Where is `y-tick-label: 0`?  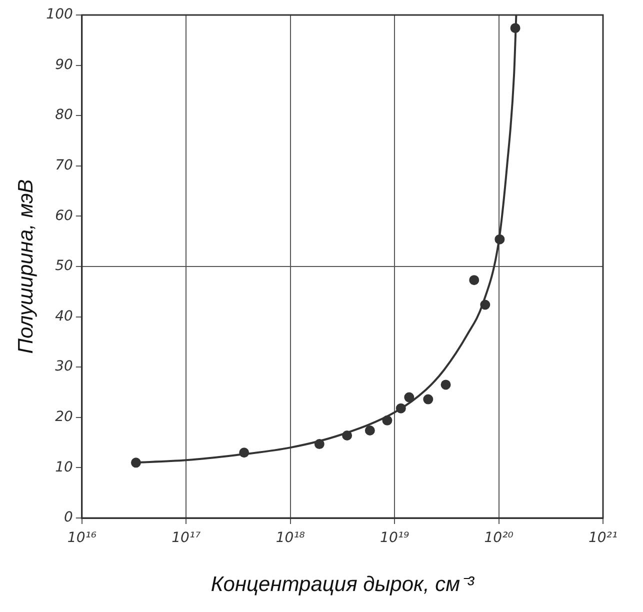
y-tick-label: 0 is located at coordinates (68, 518).